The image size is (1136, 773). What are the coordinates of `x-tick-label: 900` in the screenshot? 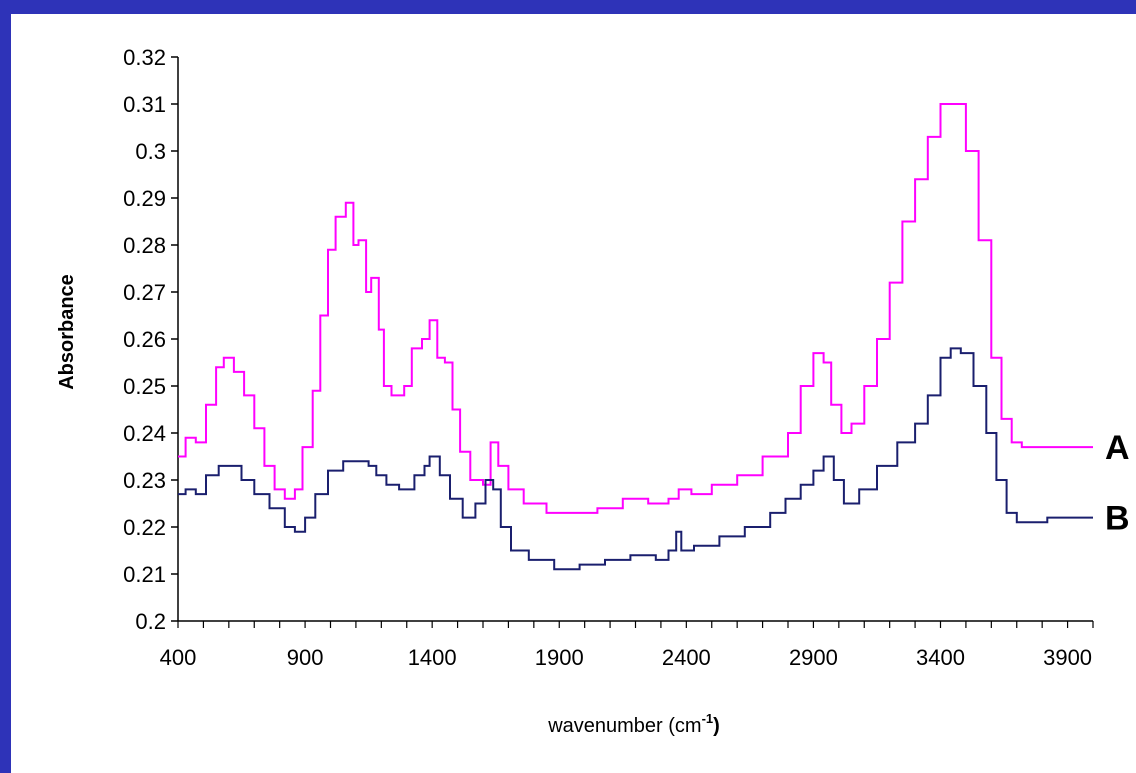 It's located at (305, 657).